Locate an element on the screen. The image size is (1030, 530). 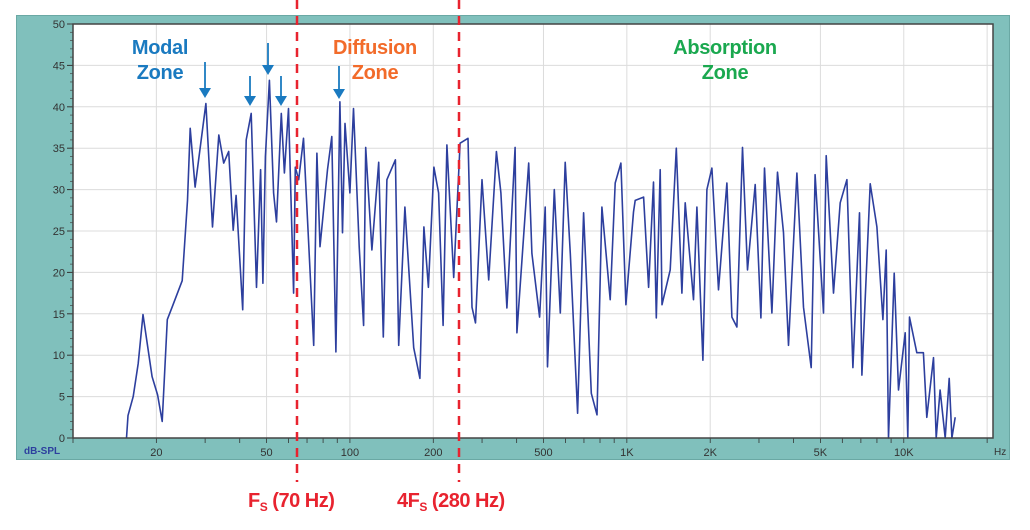
x-tick-label: 5K is located at coordinates (821, 453).